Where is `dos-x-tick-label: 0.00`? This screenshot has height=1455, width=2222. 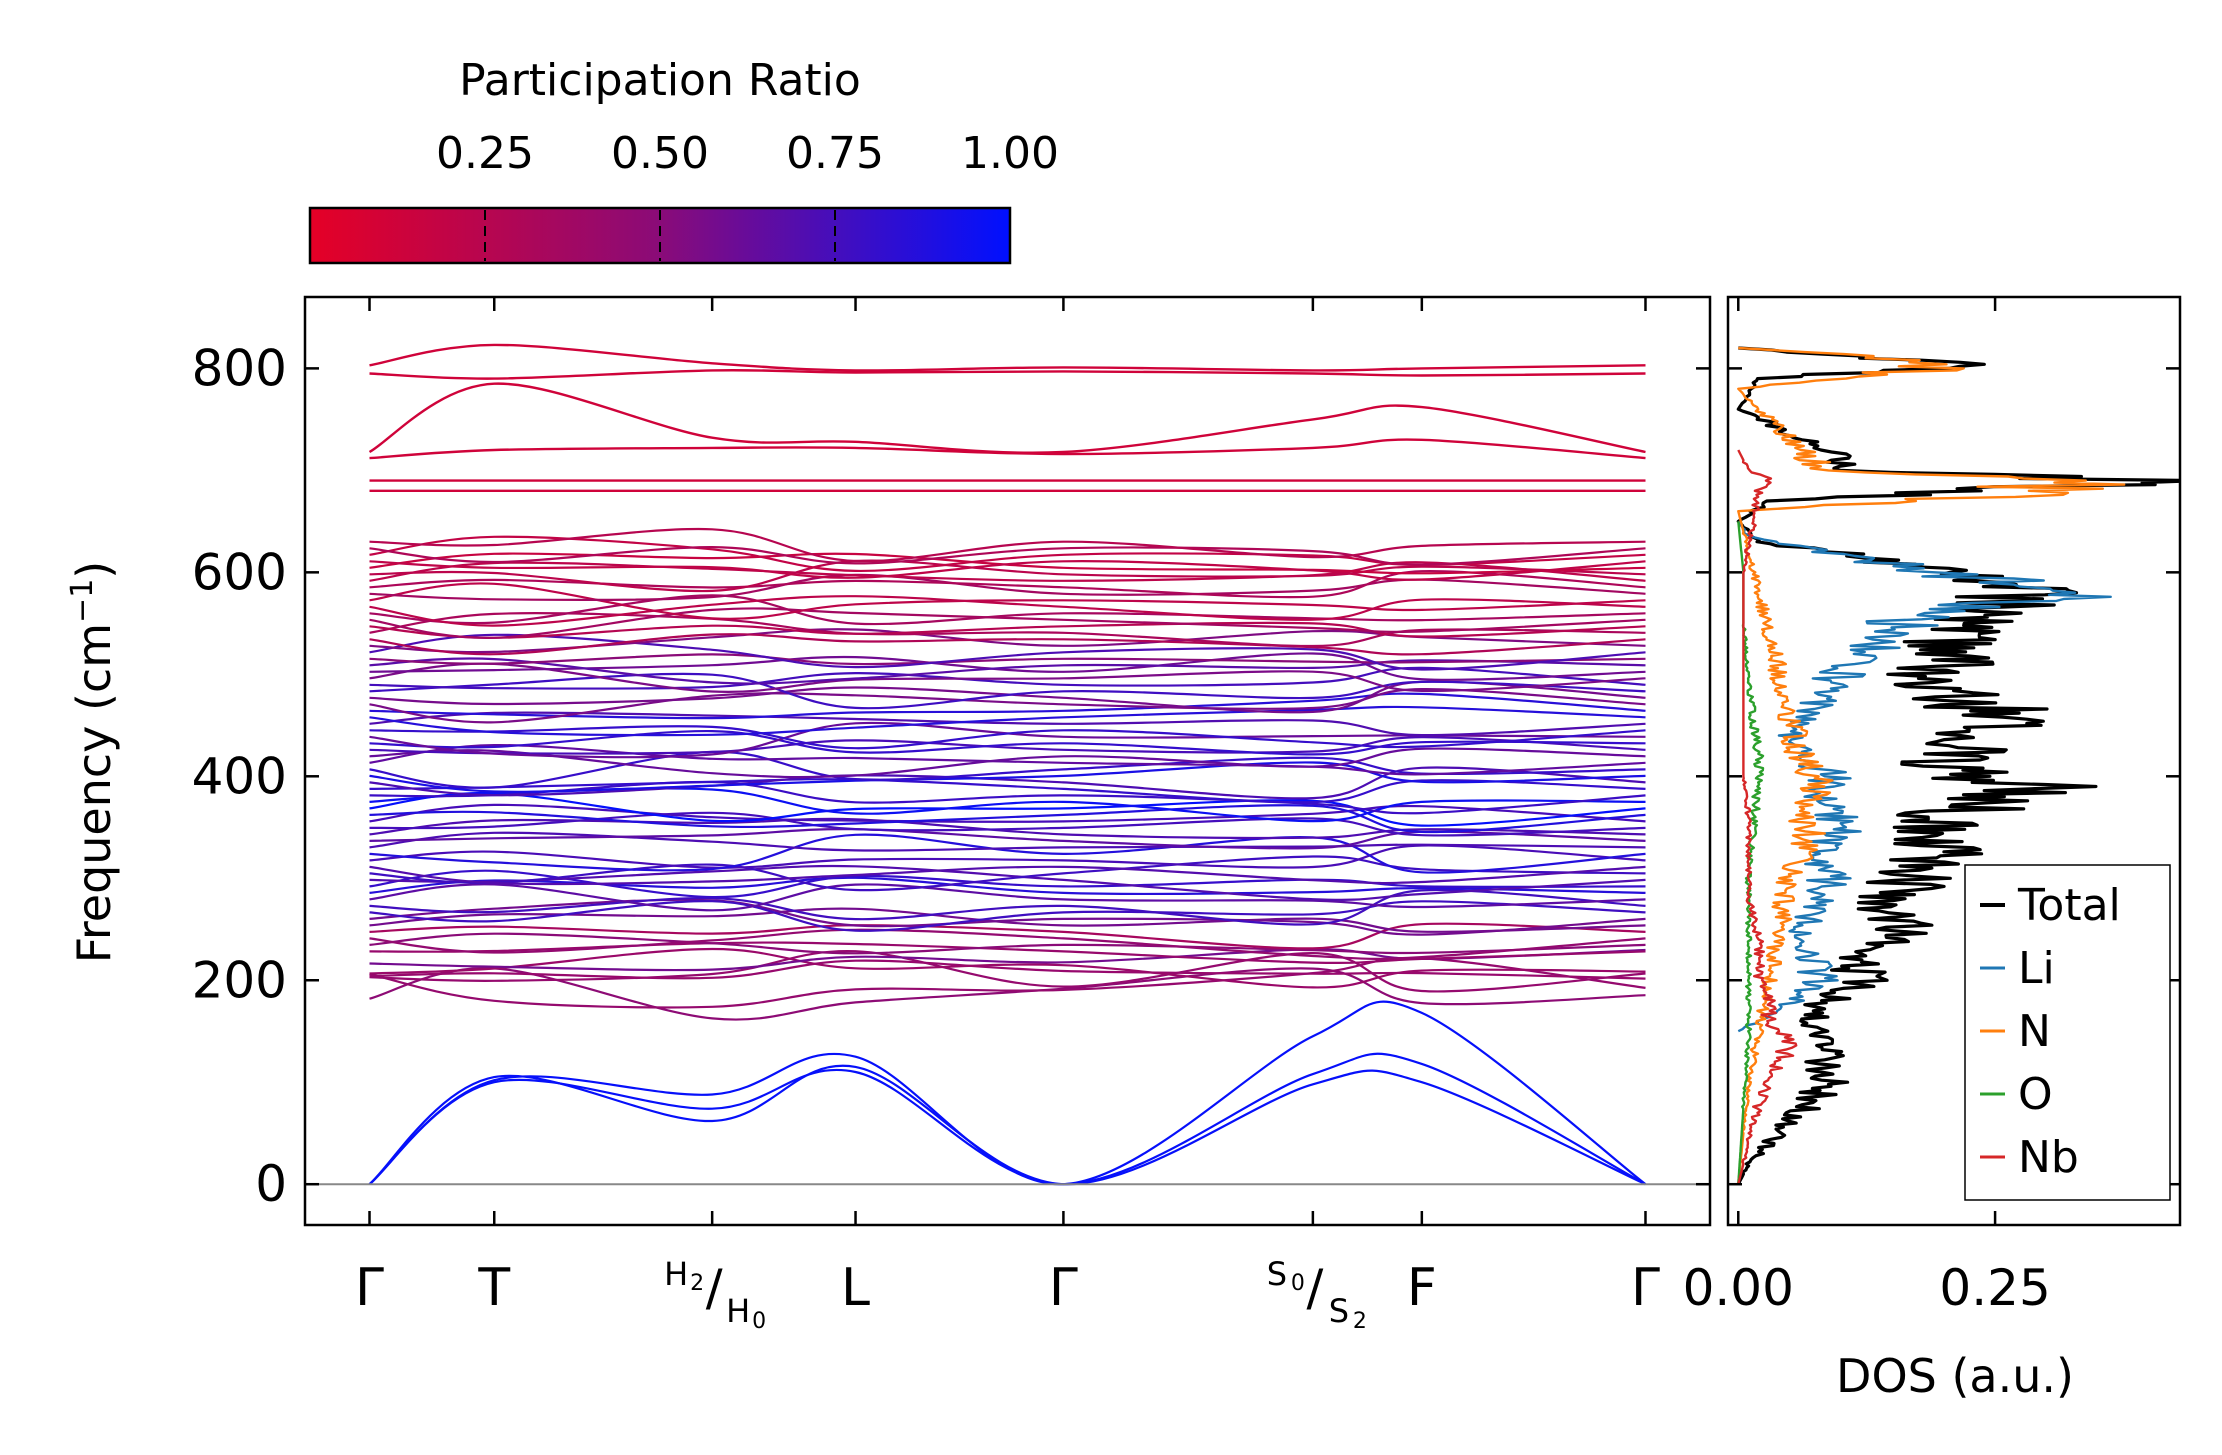 dos-x-tick-label: 0.00 is located at coordinates (1738, 1288).